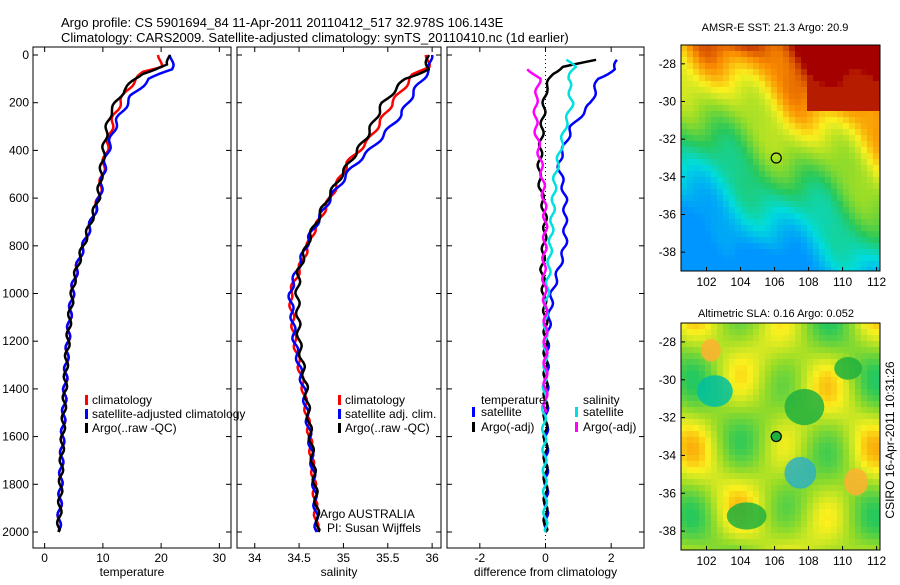 The width and height of the screenshot is (900, 585). What do you see at coordinates (668, 380) in the screenshot?
I see `map-y-tick-label: -30` at bounding box center [668, 380].